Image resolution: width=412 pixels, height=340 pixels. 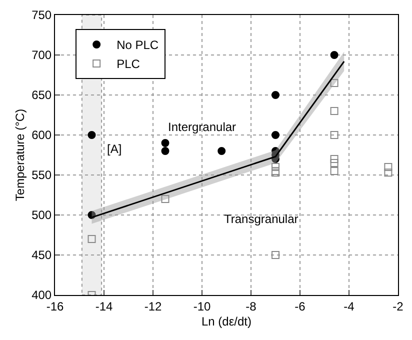 What do you see at coordinates (104, 306) in the screenshot?
I see `x-tick-label: -14` at bounding box center [104, 306].